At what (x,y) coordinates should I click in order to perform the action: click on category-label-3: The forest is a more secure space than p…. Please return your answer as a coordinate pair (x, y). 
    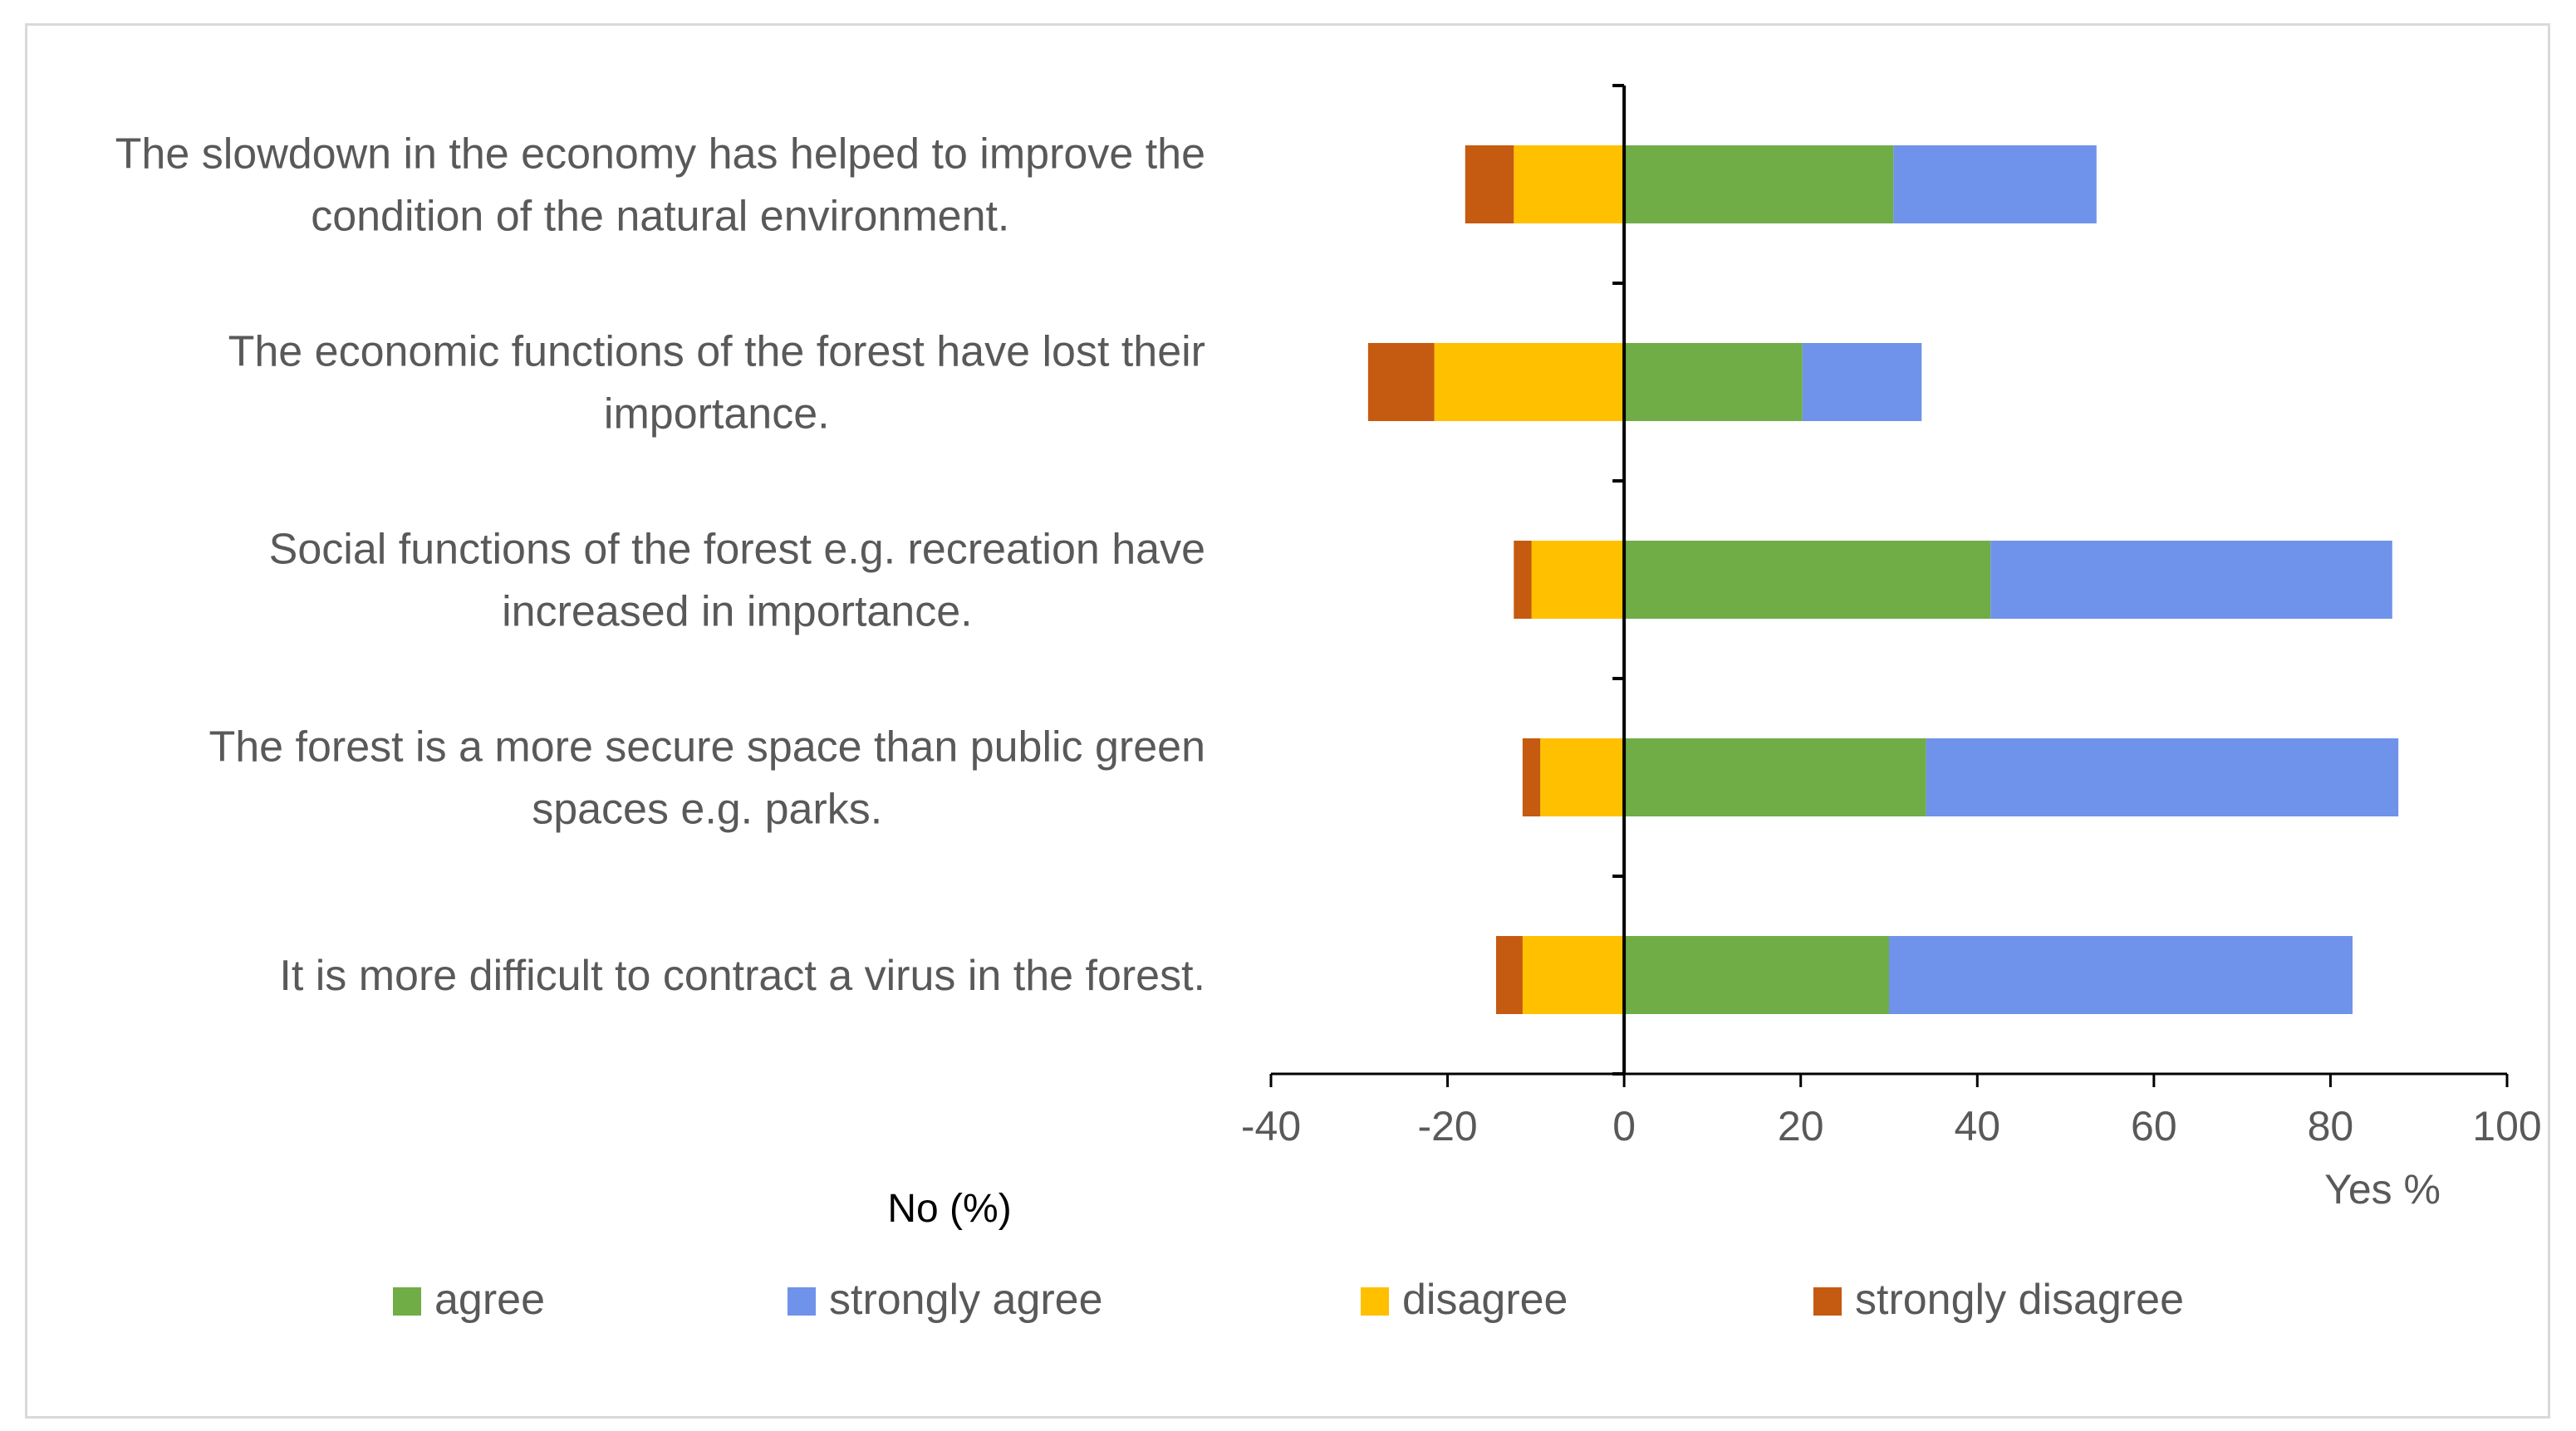
    Looking at the image, I should click on (707, 778).